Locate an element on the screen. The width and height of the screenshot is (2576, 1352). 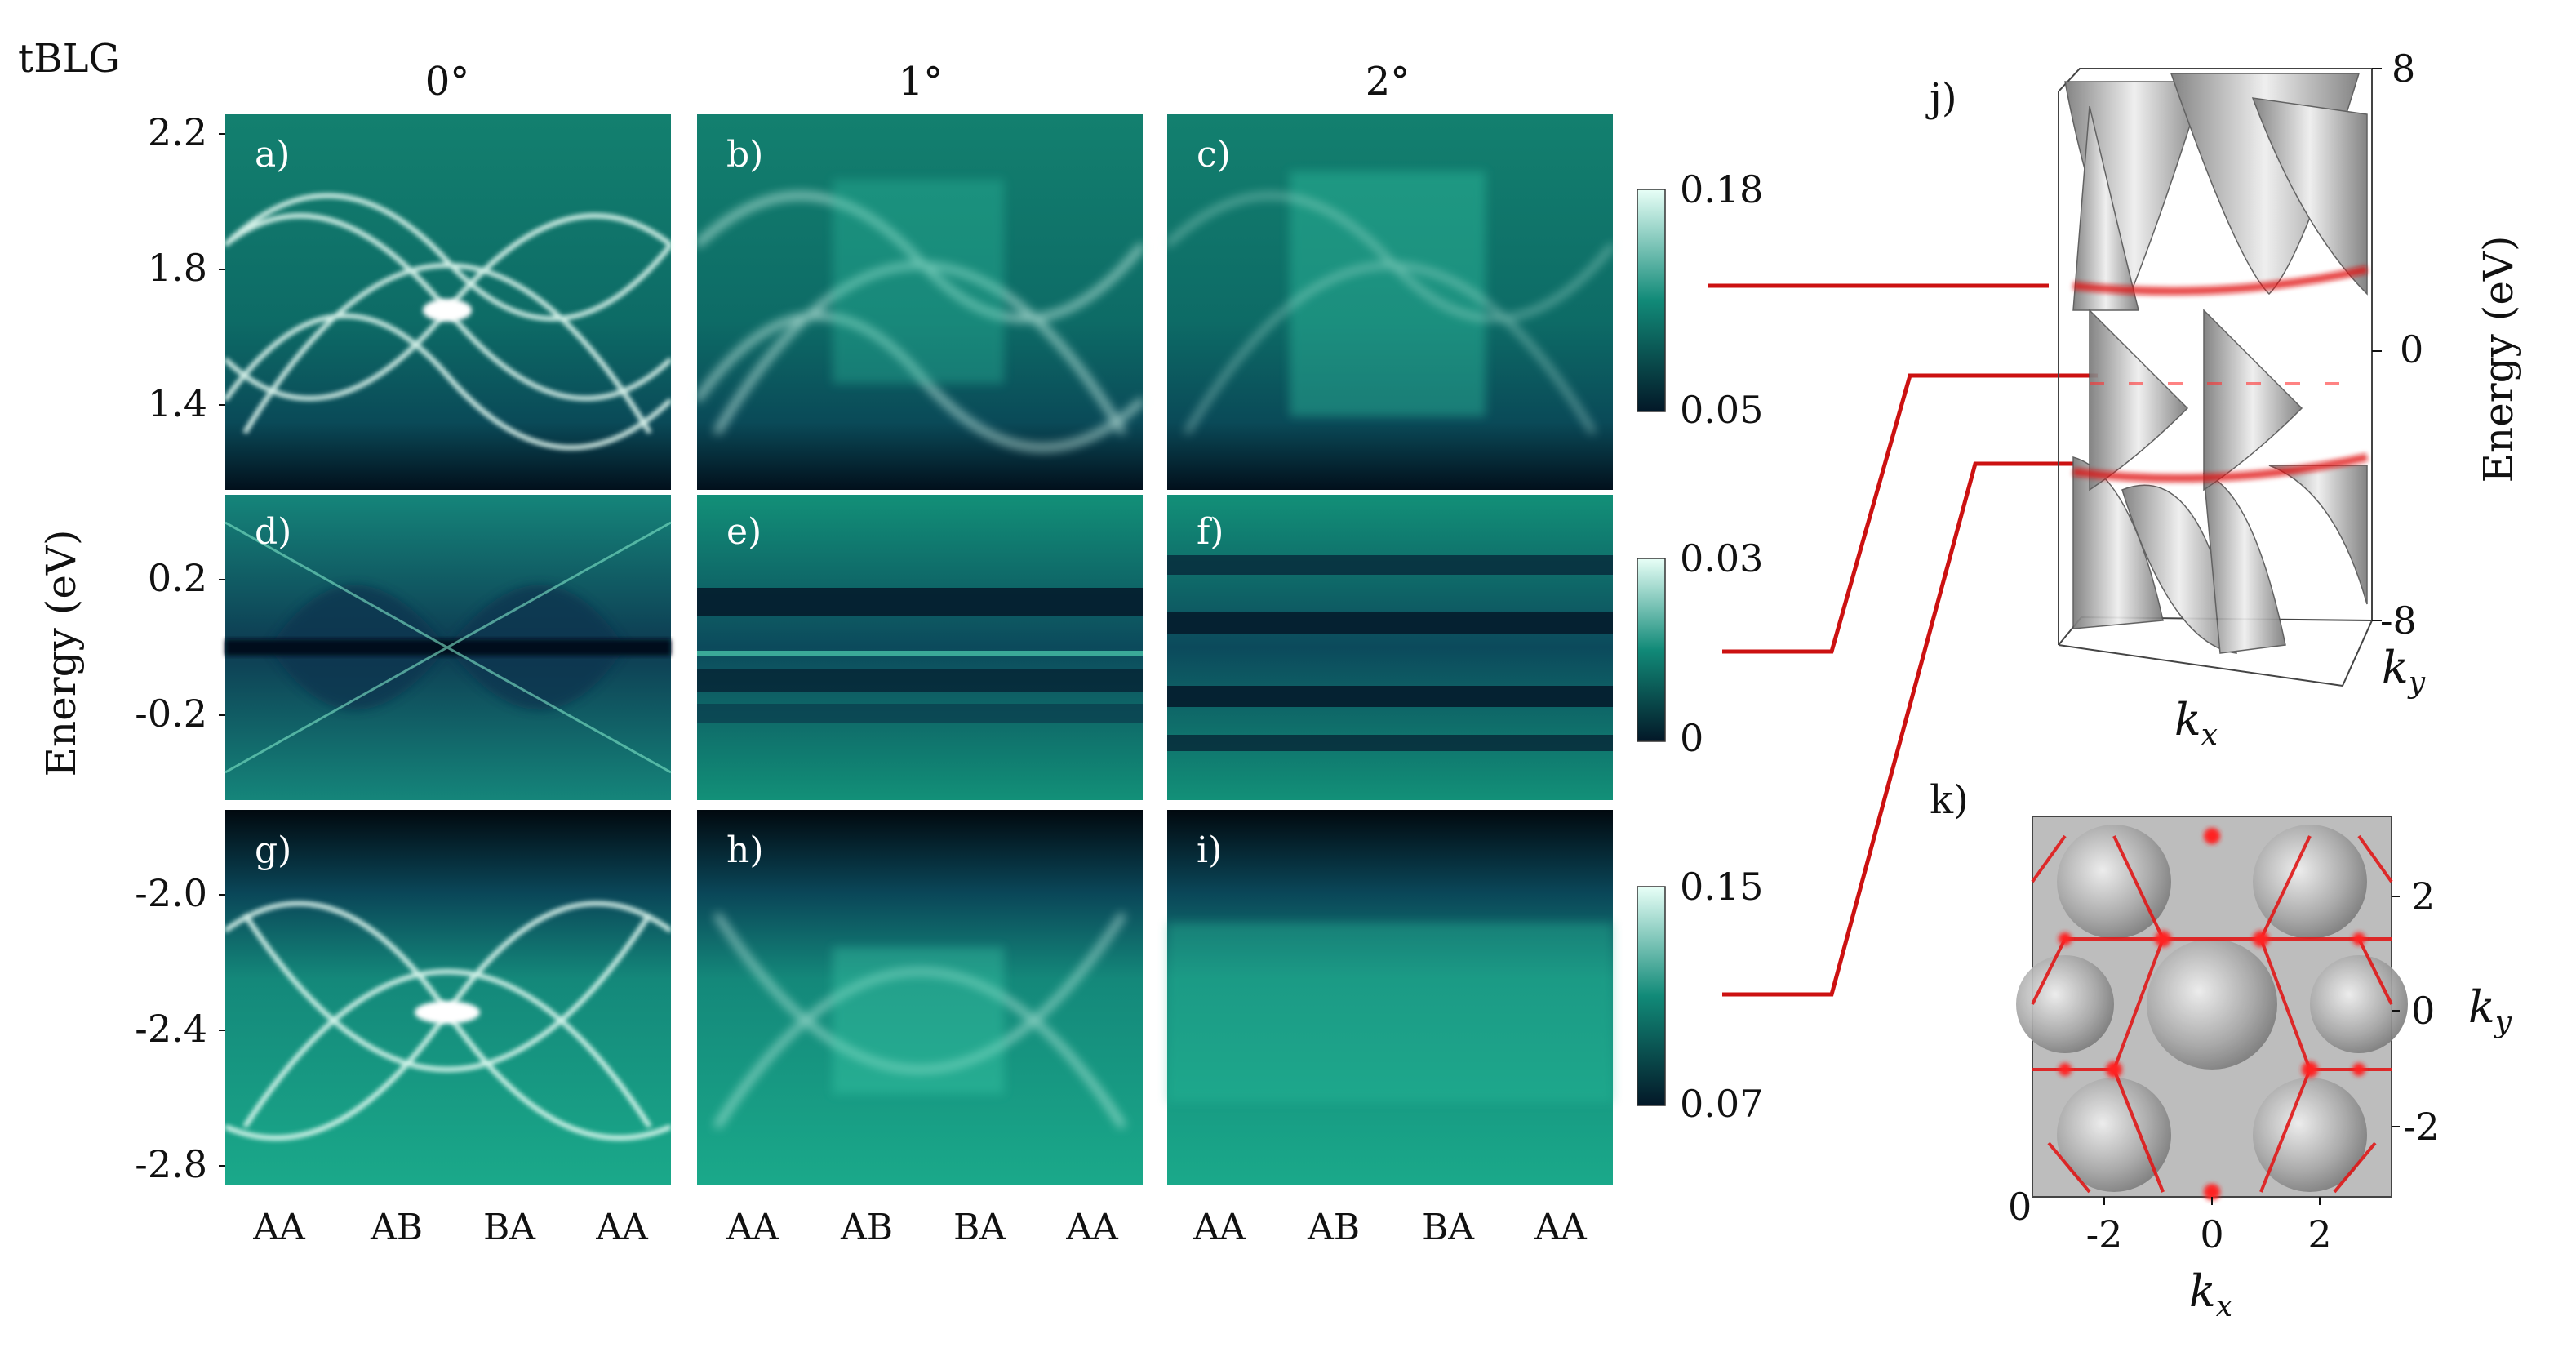
row1-ytick-0: 2.2 is located at coordinates (177, 132).